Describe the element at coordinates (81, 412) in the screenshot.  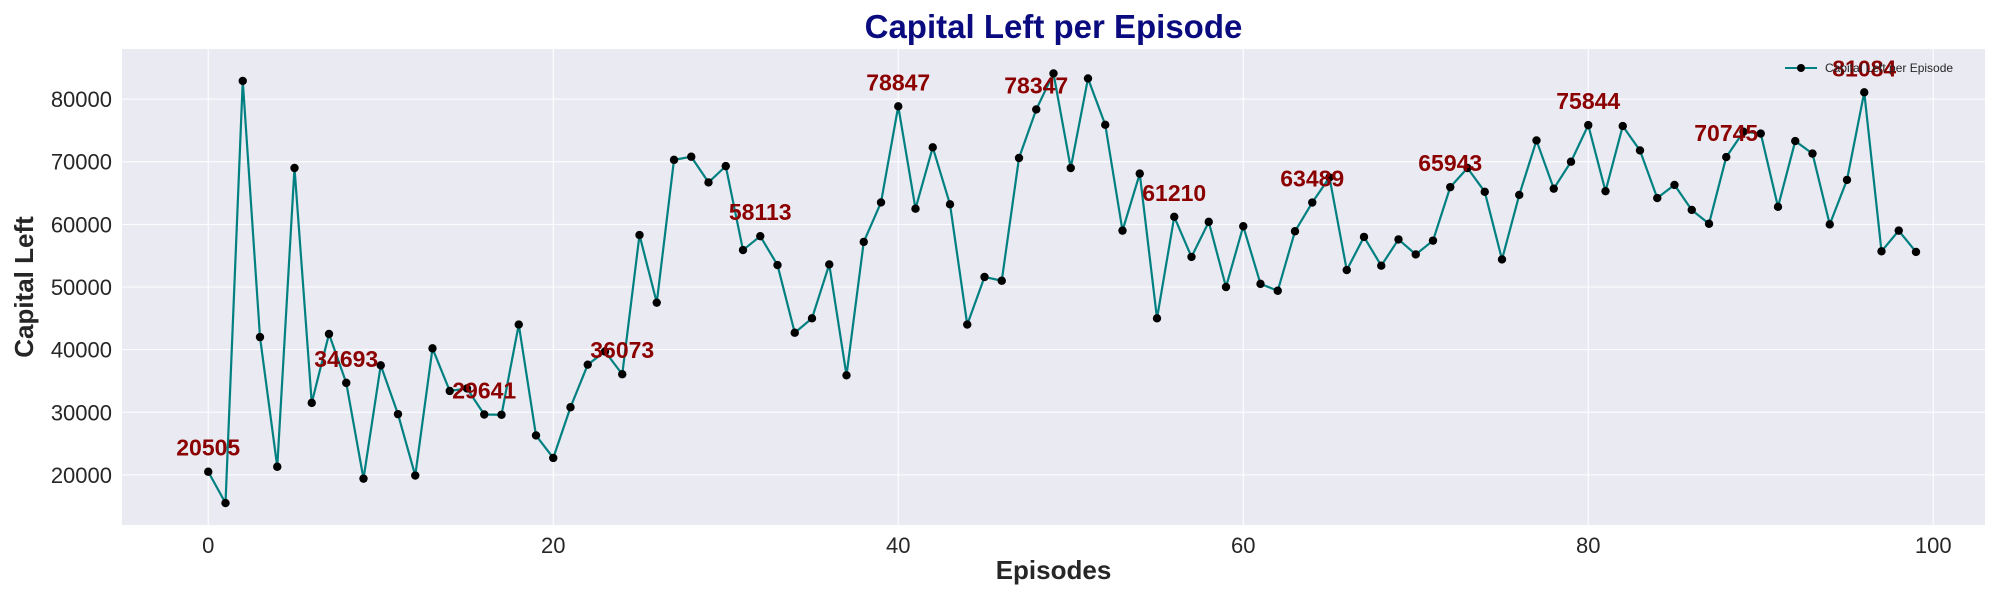
I see `y-tick-label: 30000` at that location.